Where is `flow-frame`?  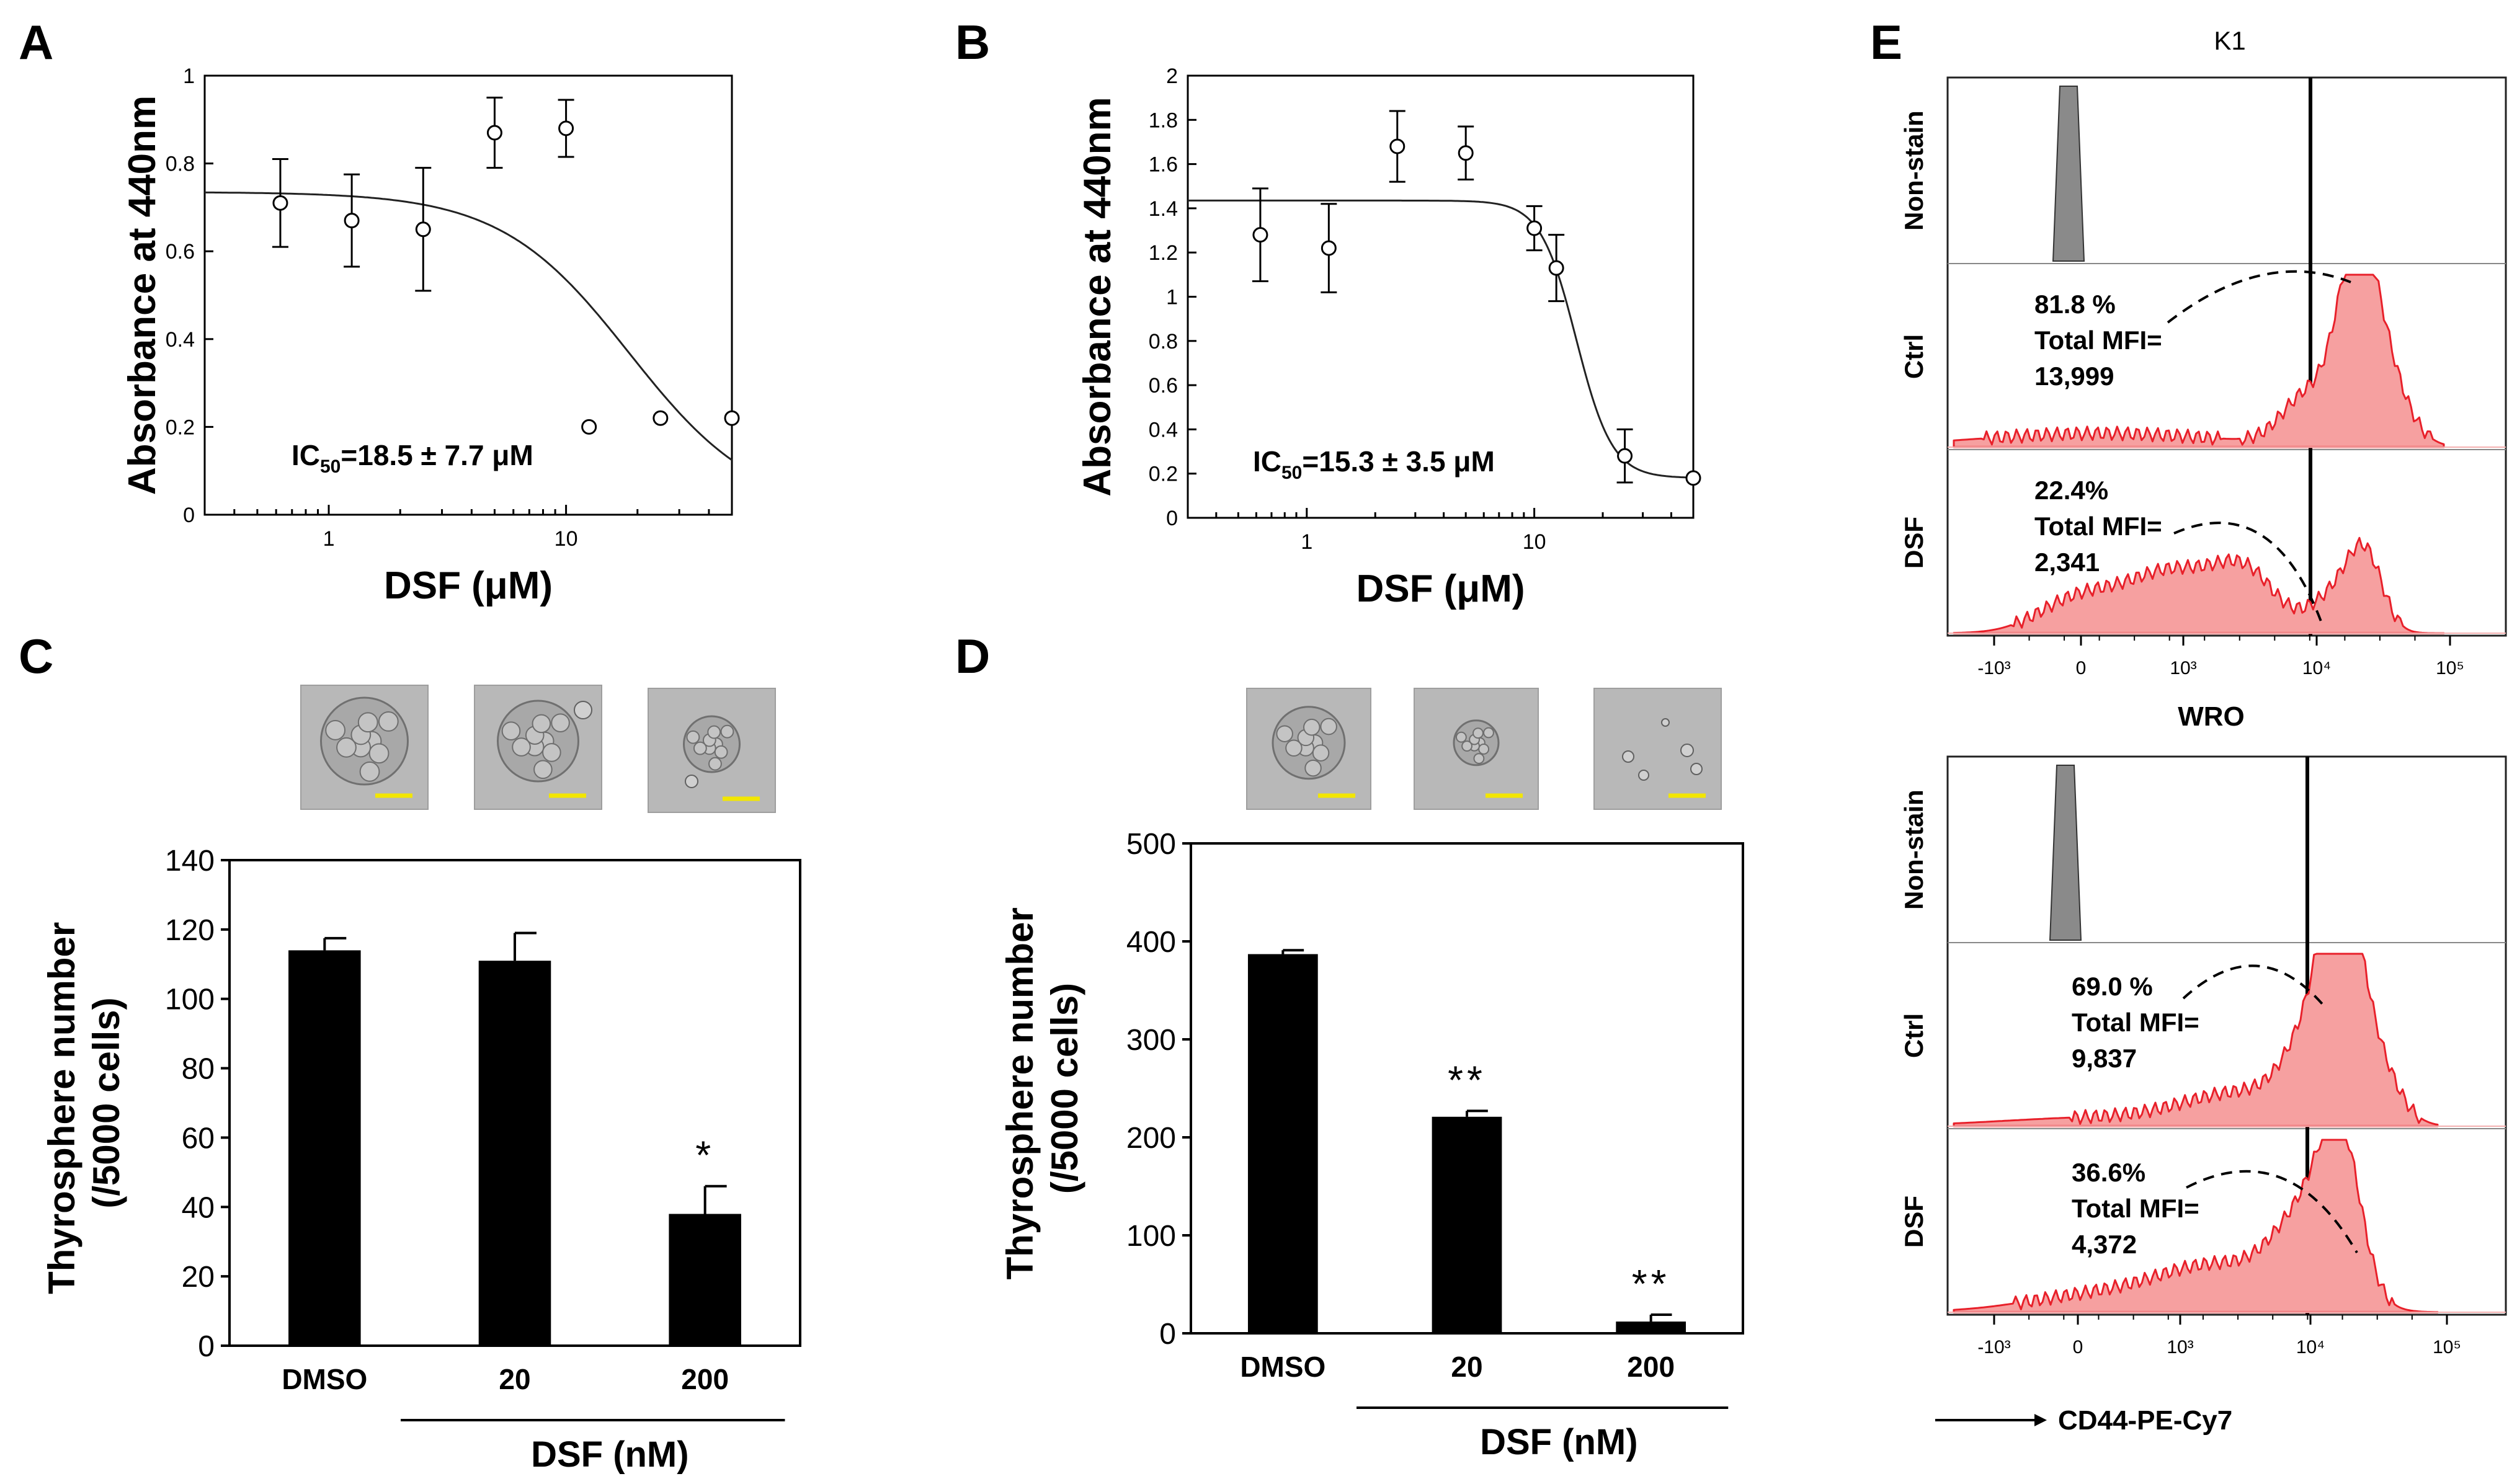
flow-frame is located at coordinates (2226, 1035).